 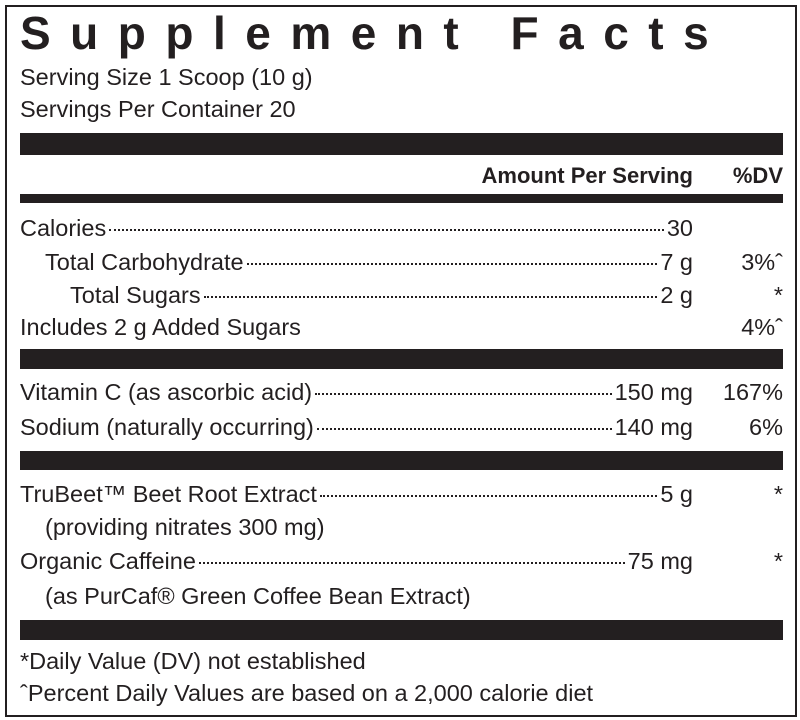 I want to click on nutrient-name: TruBeet™ Beet Root Extract, so click(x=168, y=494).